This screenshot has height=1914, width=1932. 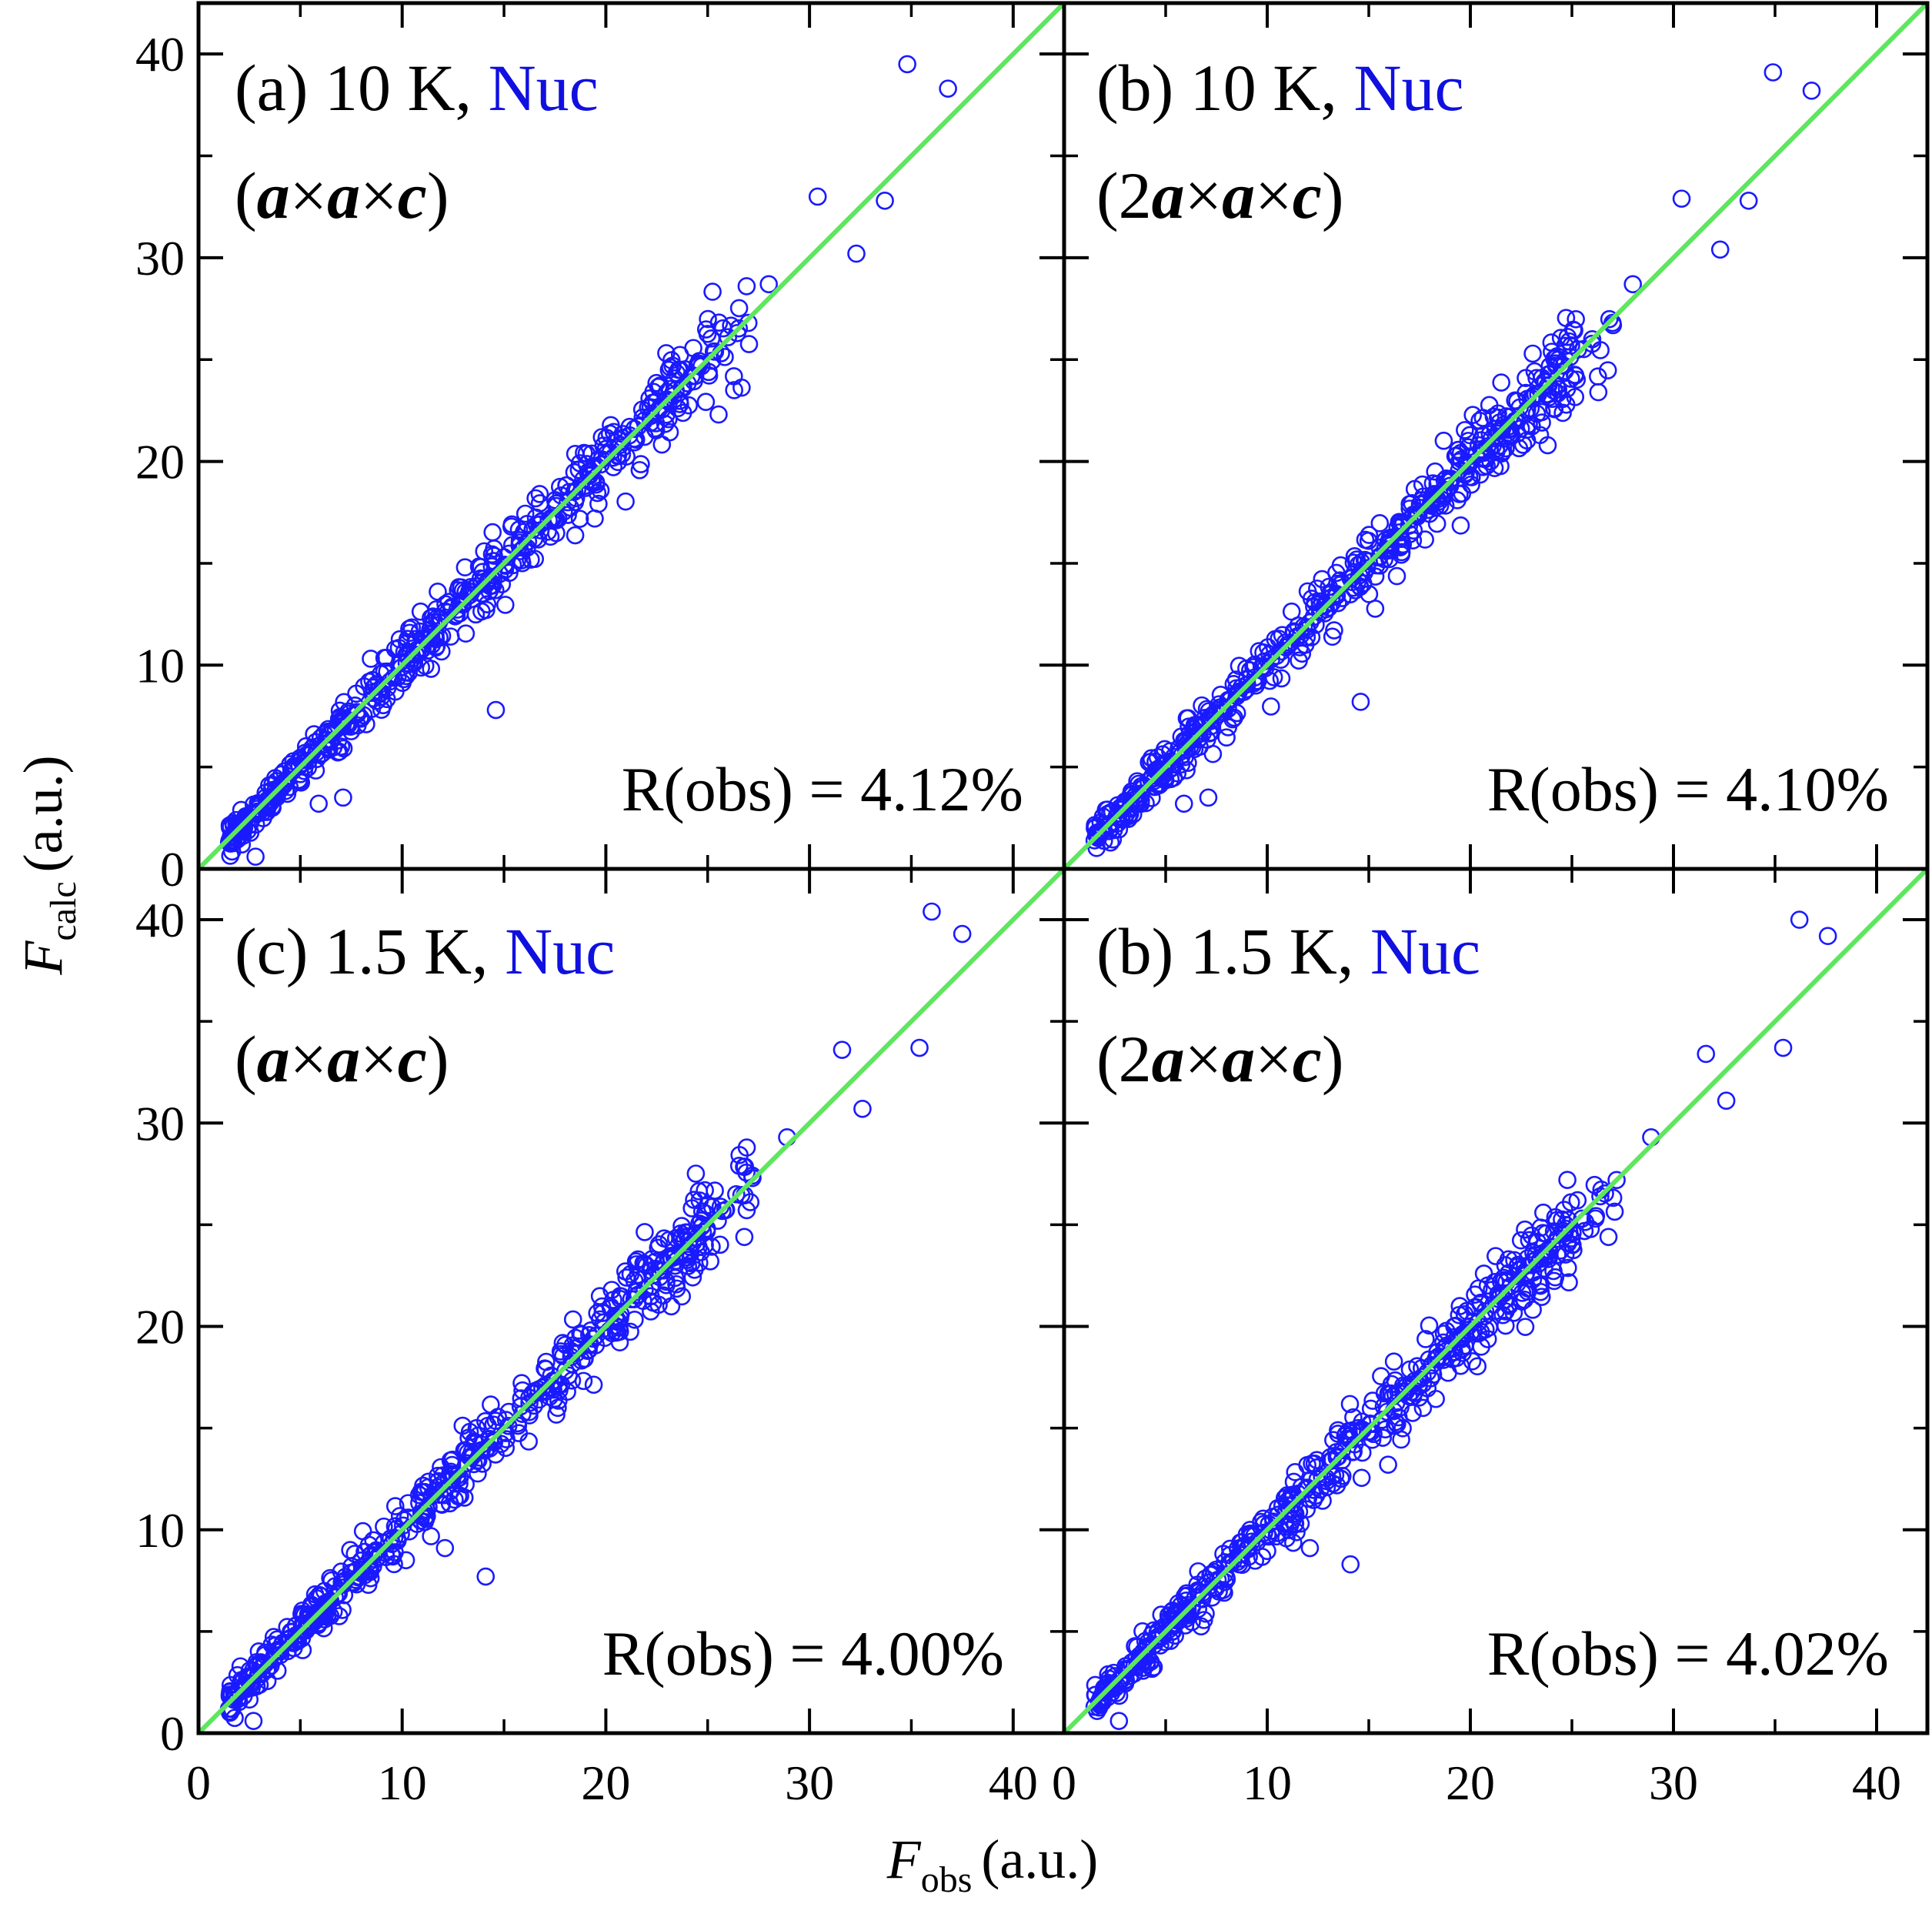 I want to click on x-tick-label: 40, so click(x=1876, y=1782).